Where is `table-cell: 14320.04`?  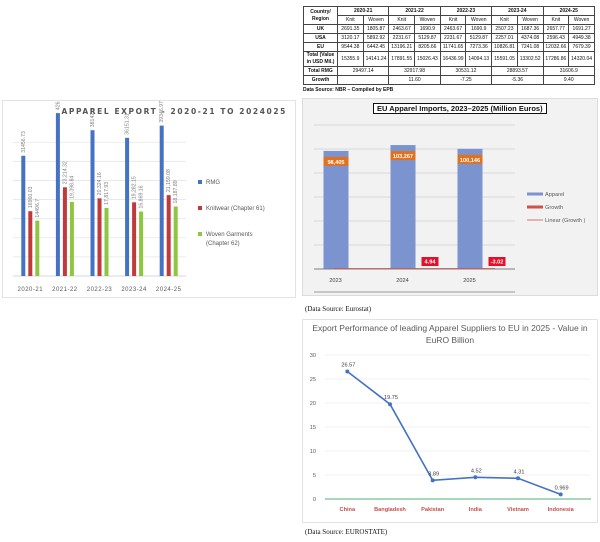 table-cell: 14320.04 is located at coordinates (581, 59).